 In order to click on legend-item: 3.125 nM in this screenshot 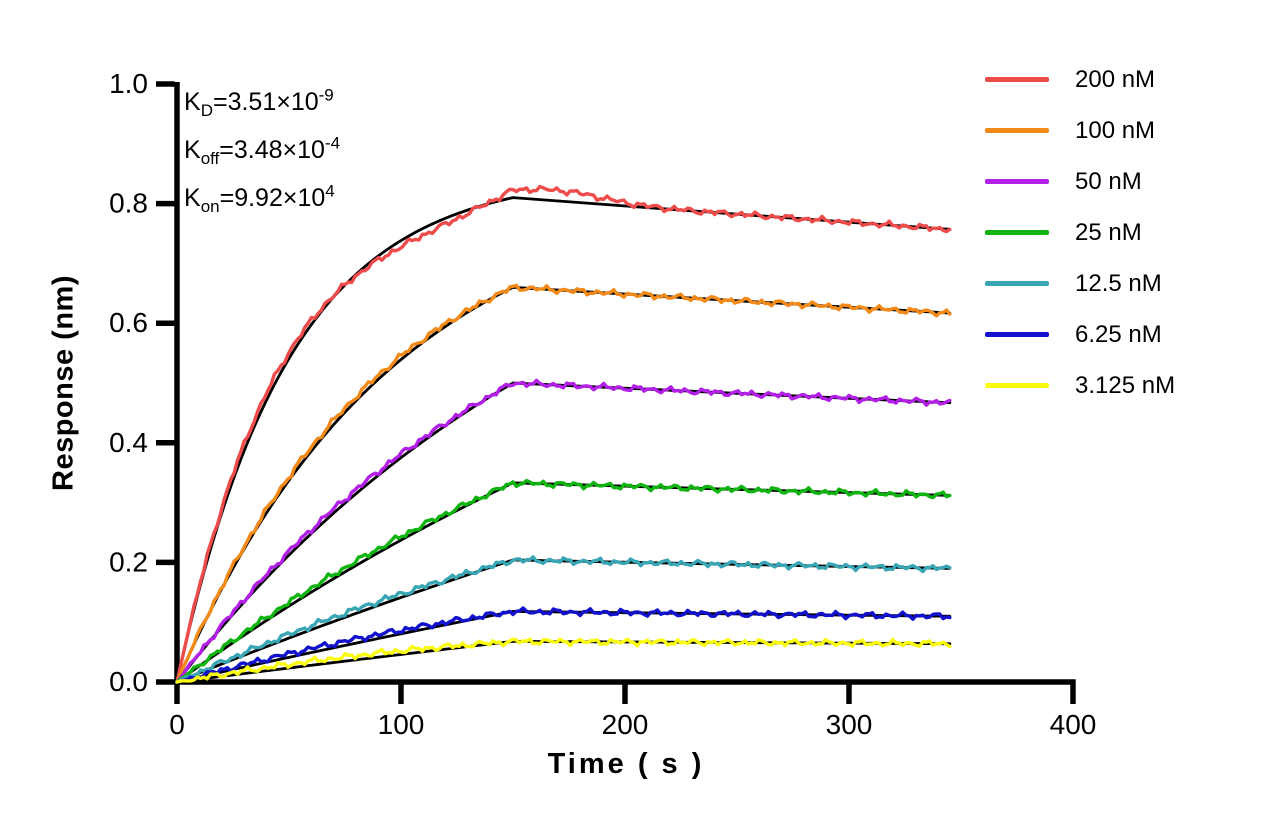, I will do `click(1080, 385)`.